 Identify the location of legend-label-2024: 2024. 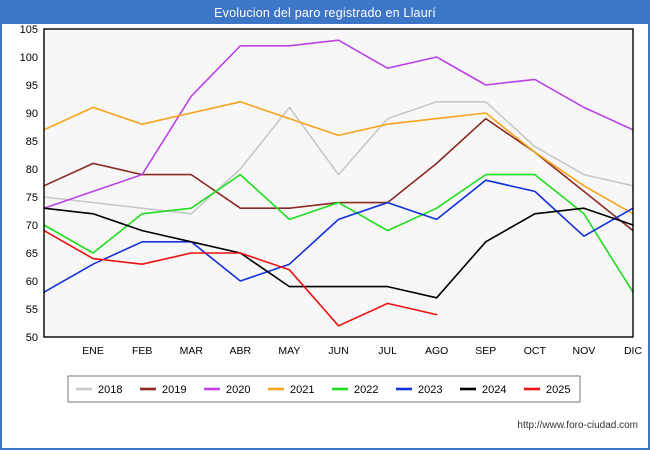
(494, 390).